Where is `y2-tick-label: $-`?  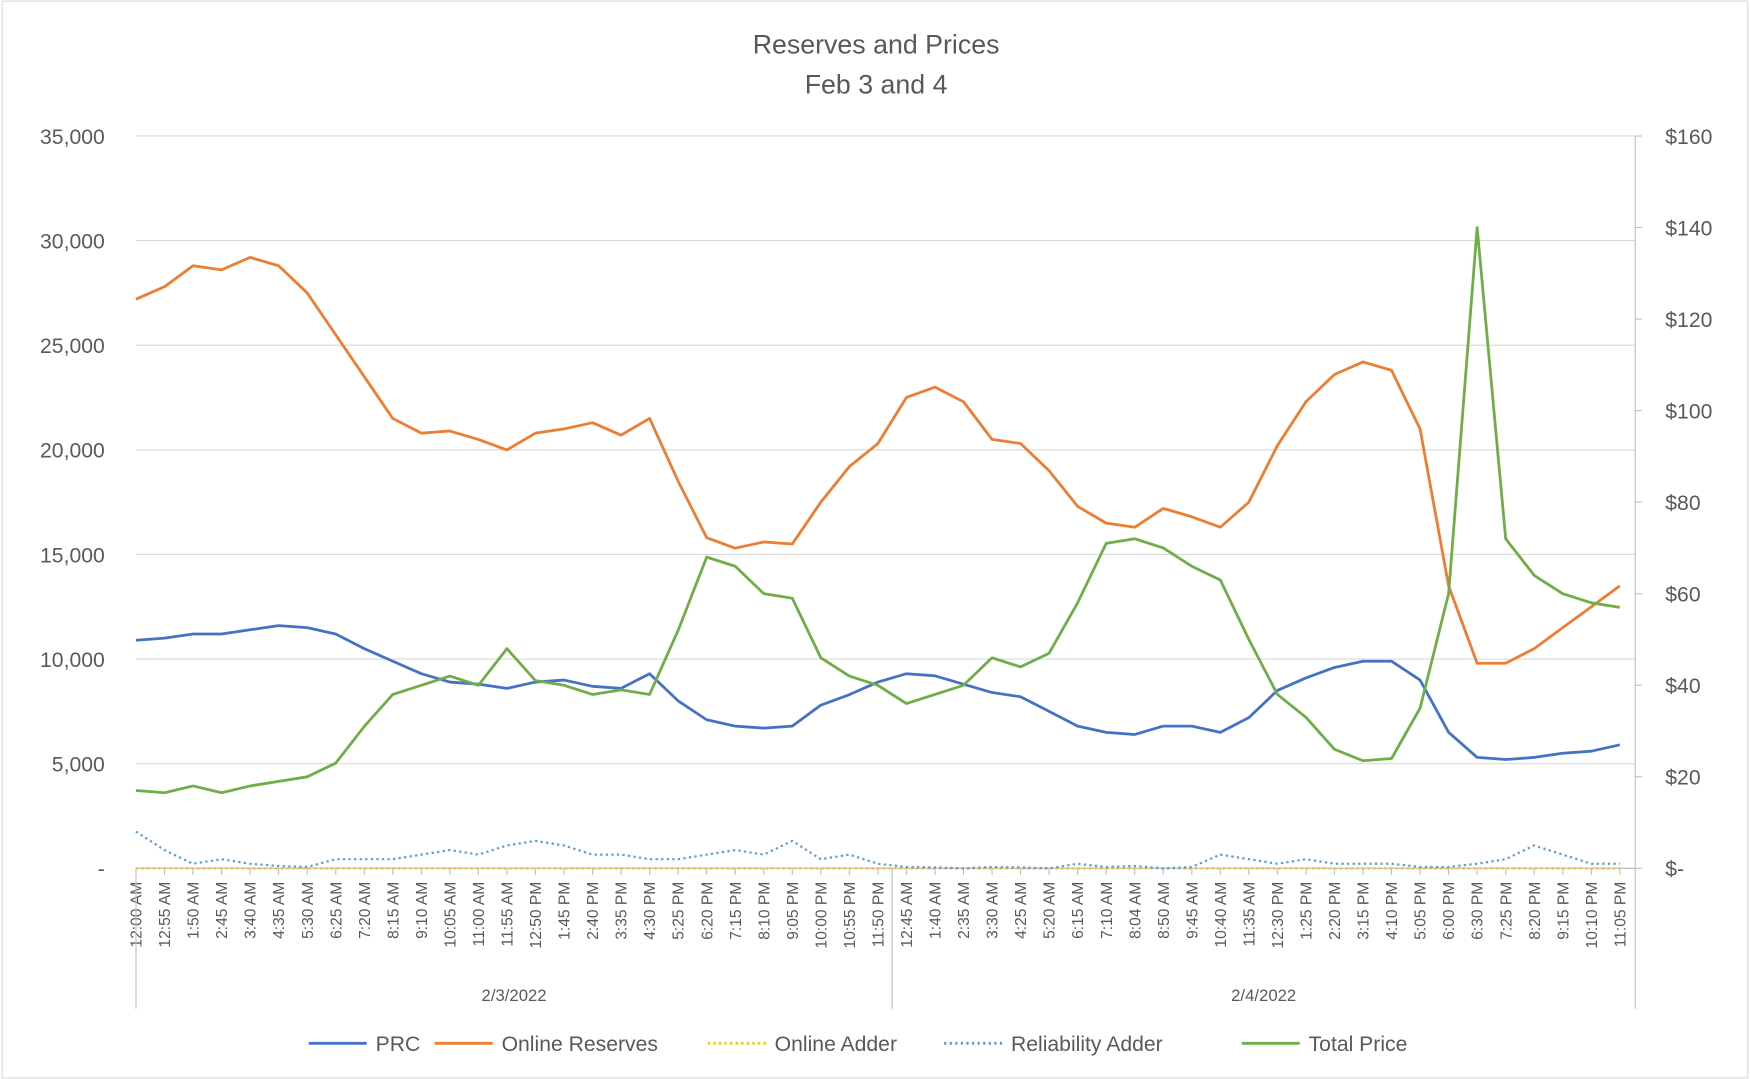 y2-tick-label: $- is located at coordinates (1674, 869).